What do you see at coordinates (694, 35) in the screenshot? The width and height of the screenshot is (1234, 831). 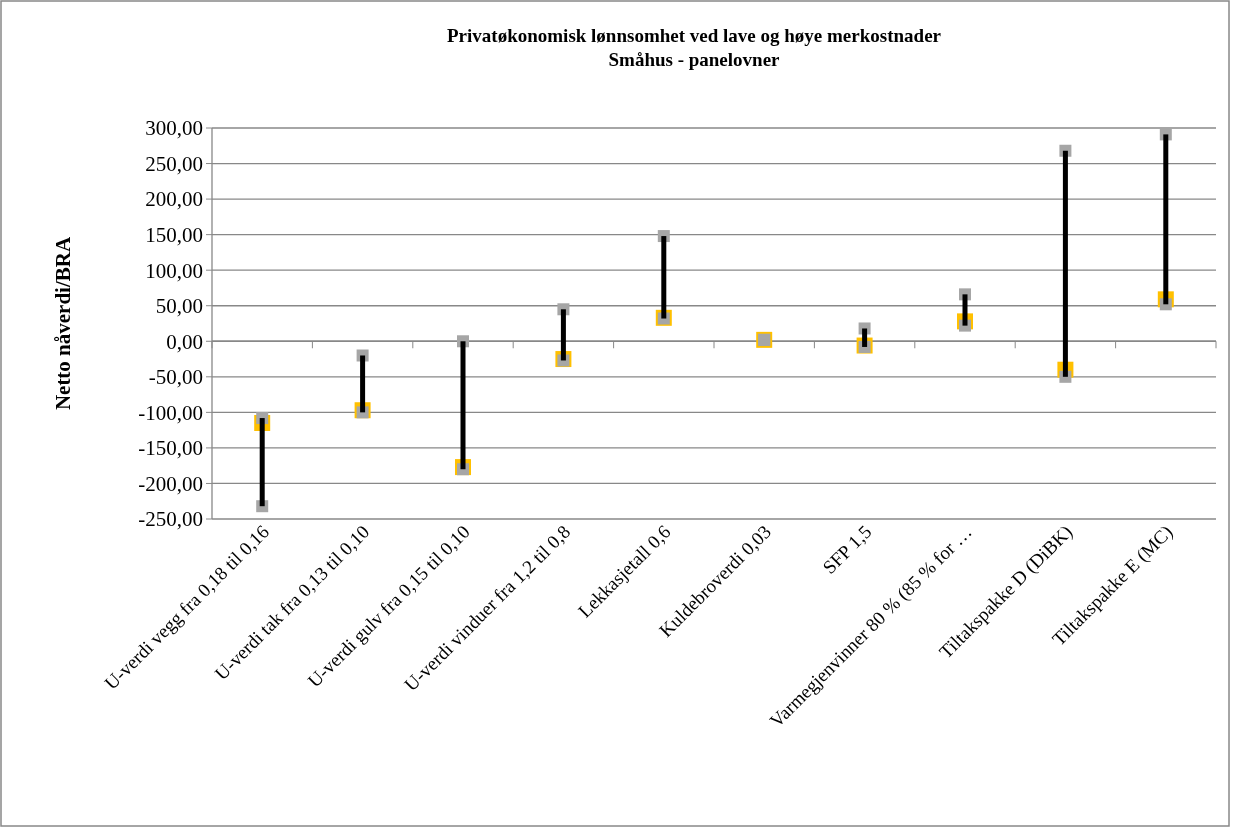 I see `chart-title: Privatøkonomisk lønnsomhet ved lave og høye merkostnader` at bounding box center [694, 35].